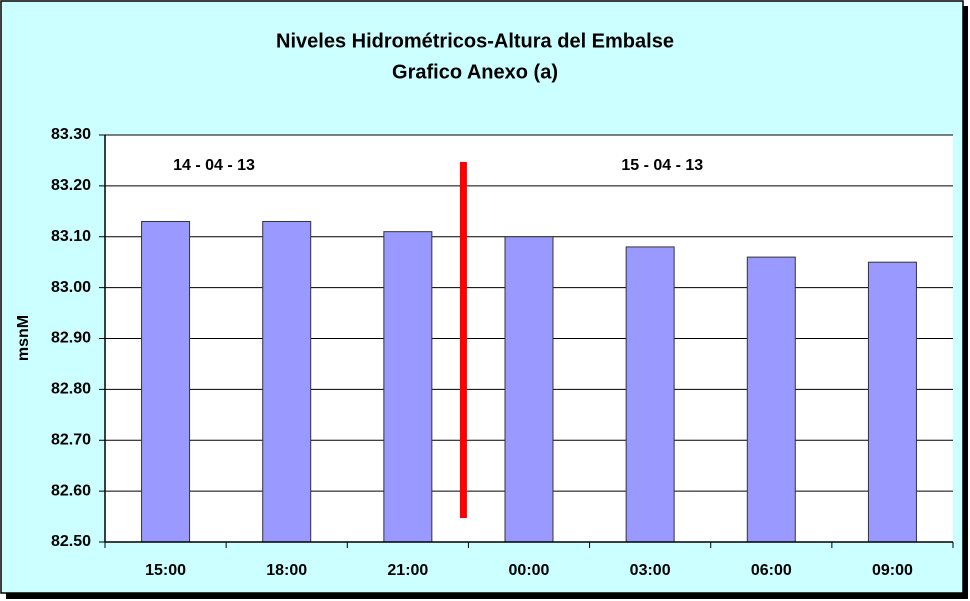 Image resolution: width=970 pixels, height=601 pixels. I want to click on annotation: 15 - 04 - 13, so click(662, 165).